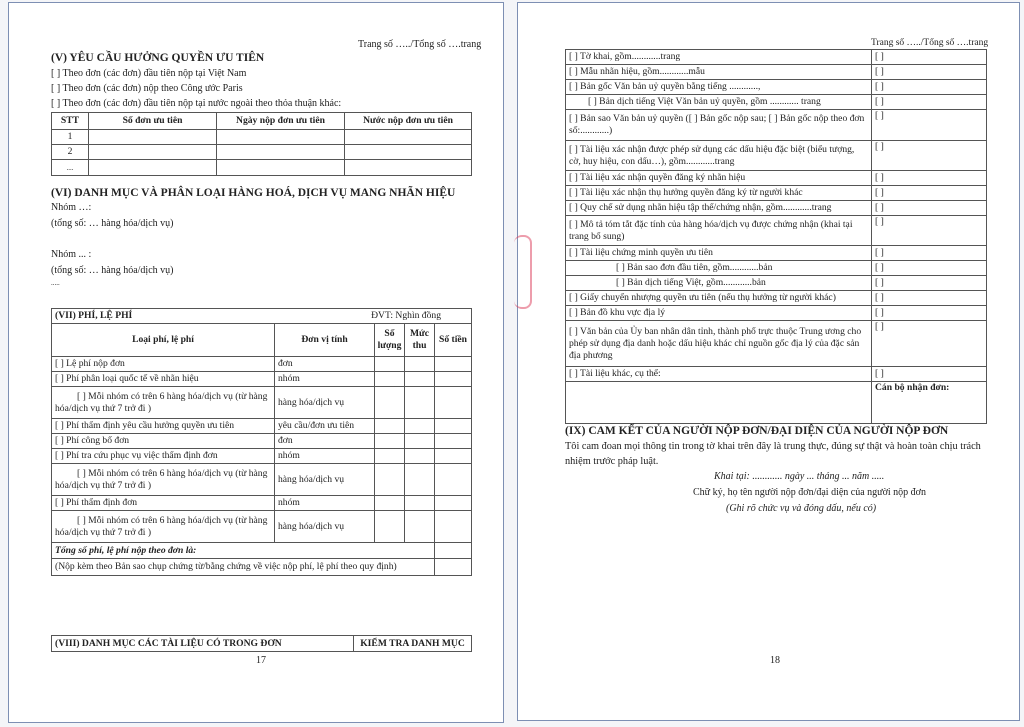 The height and width of the screenshot is (727, 1024). Describe the element at coordinates (718, 72) in the screenshot. I see `document-label: [ ] Mẫu nhãn hiệu, gồm............mẫu` at that location.